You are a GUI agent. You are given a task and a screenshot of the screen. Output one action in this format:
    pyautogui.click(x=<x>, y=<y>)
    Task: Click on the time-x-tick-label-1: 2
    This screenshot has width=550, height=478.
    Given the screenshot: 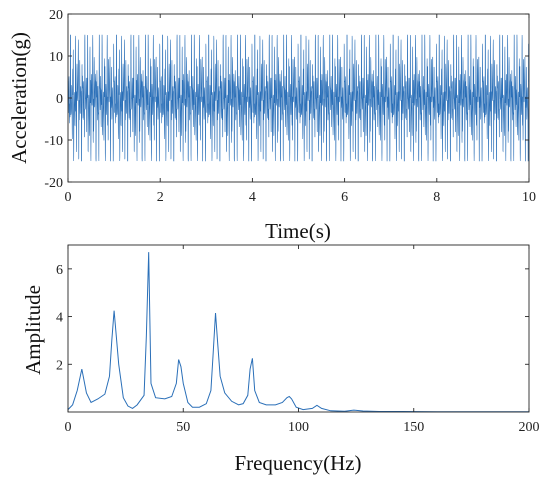 What is the action you would take?
    pyautogui.click(x=160, y=197)
    